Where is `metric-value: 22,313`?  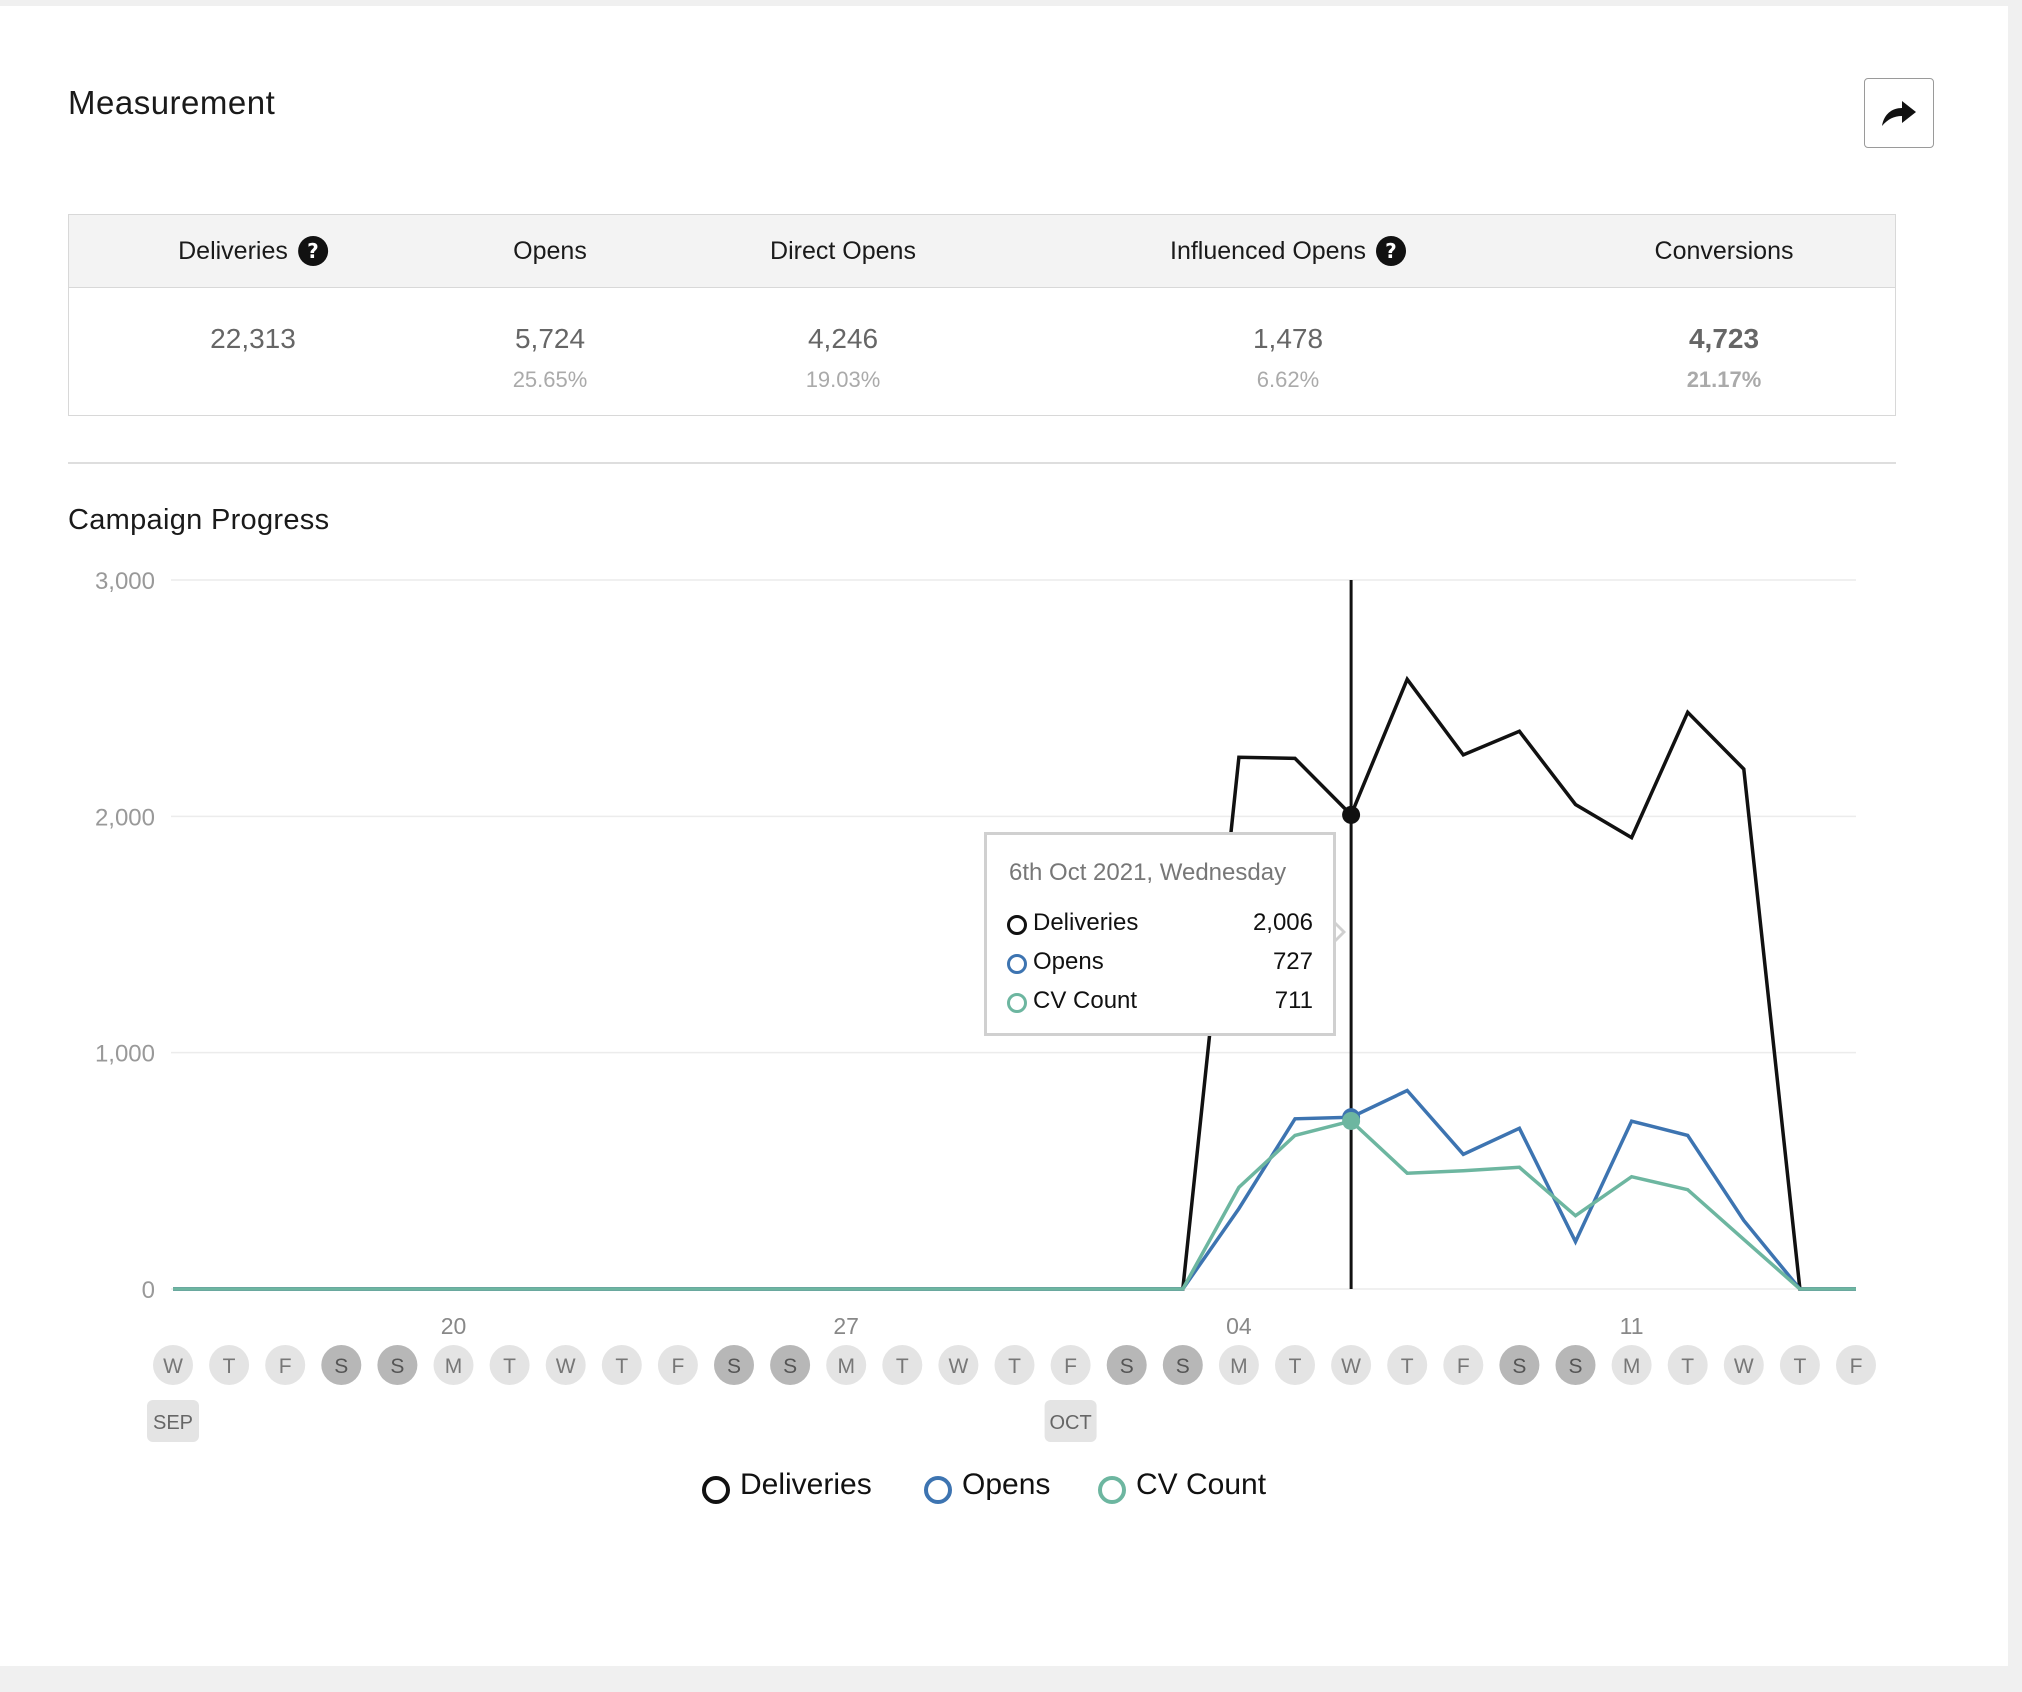
metric-value: 22,313 is located at coordinates (253, 338).